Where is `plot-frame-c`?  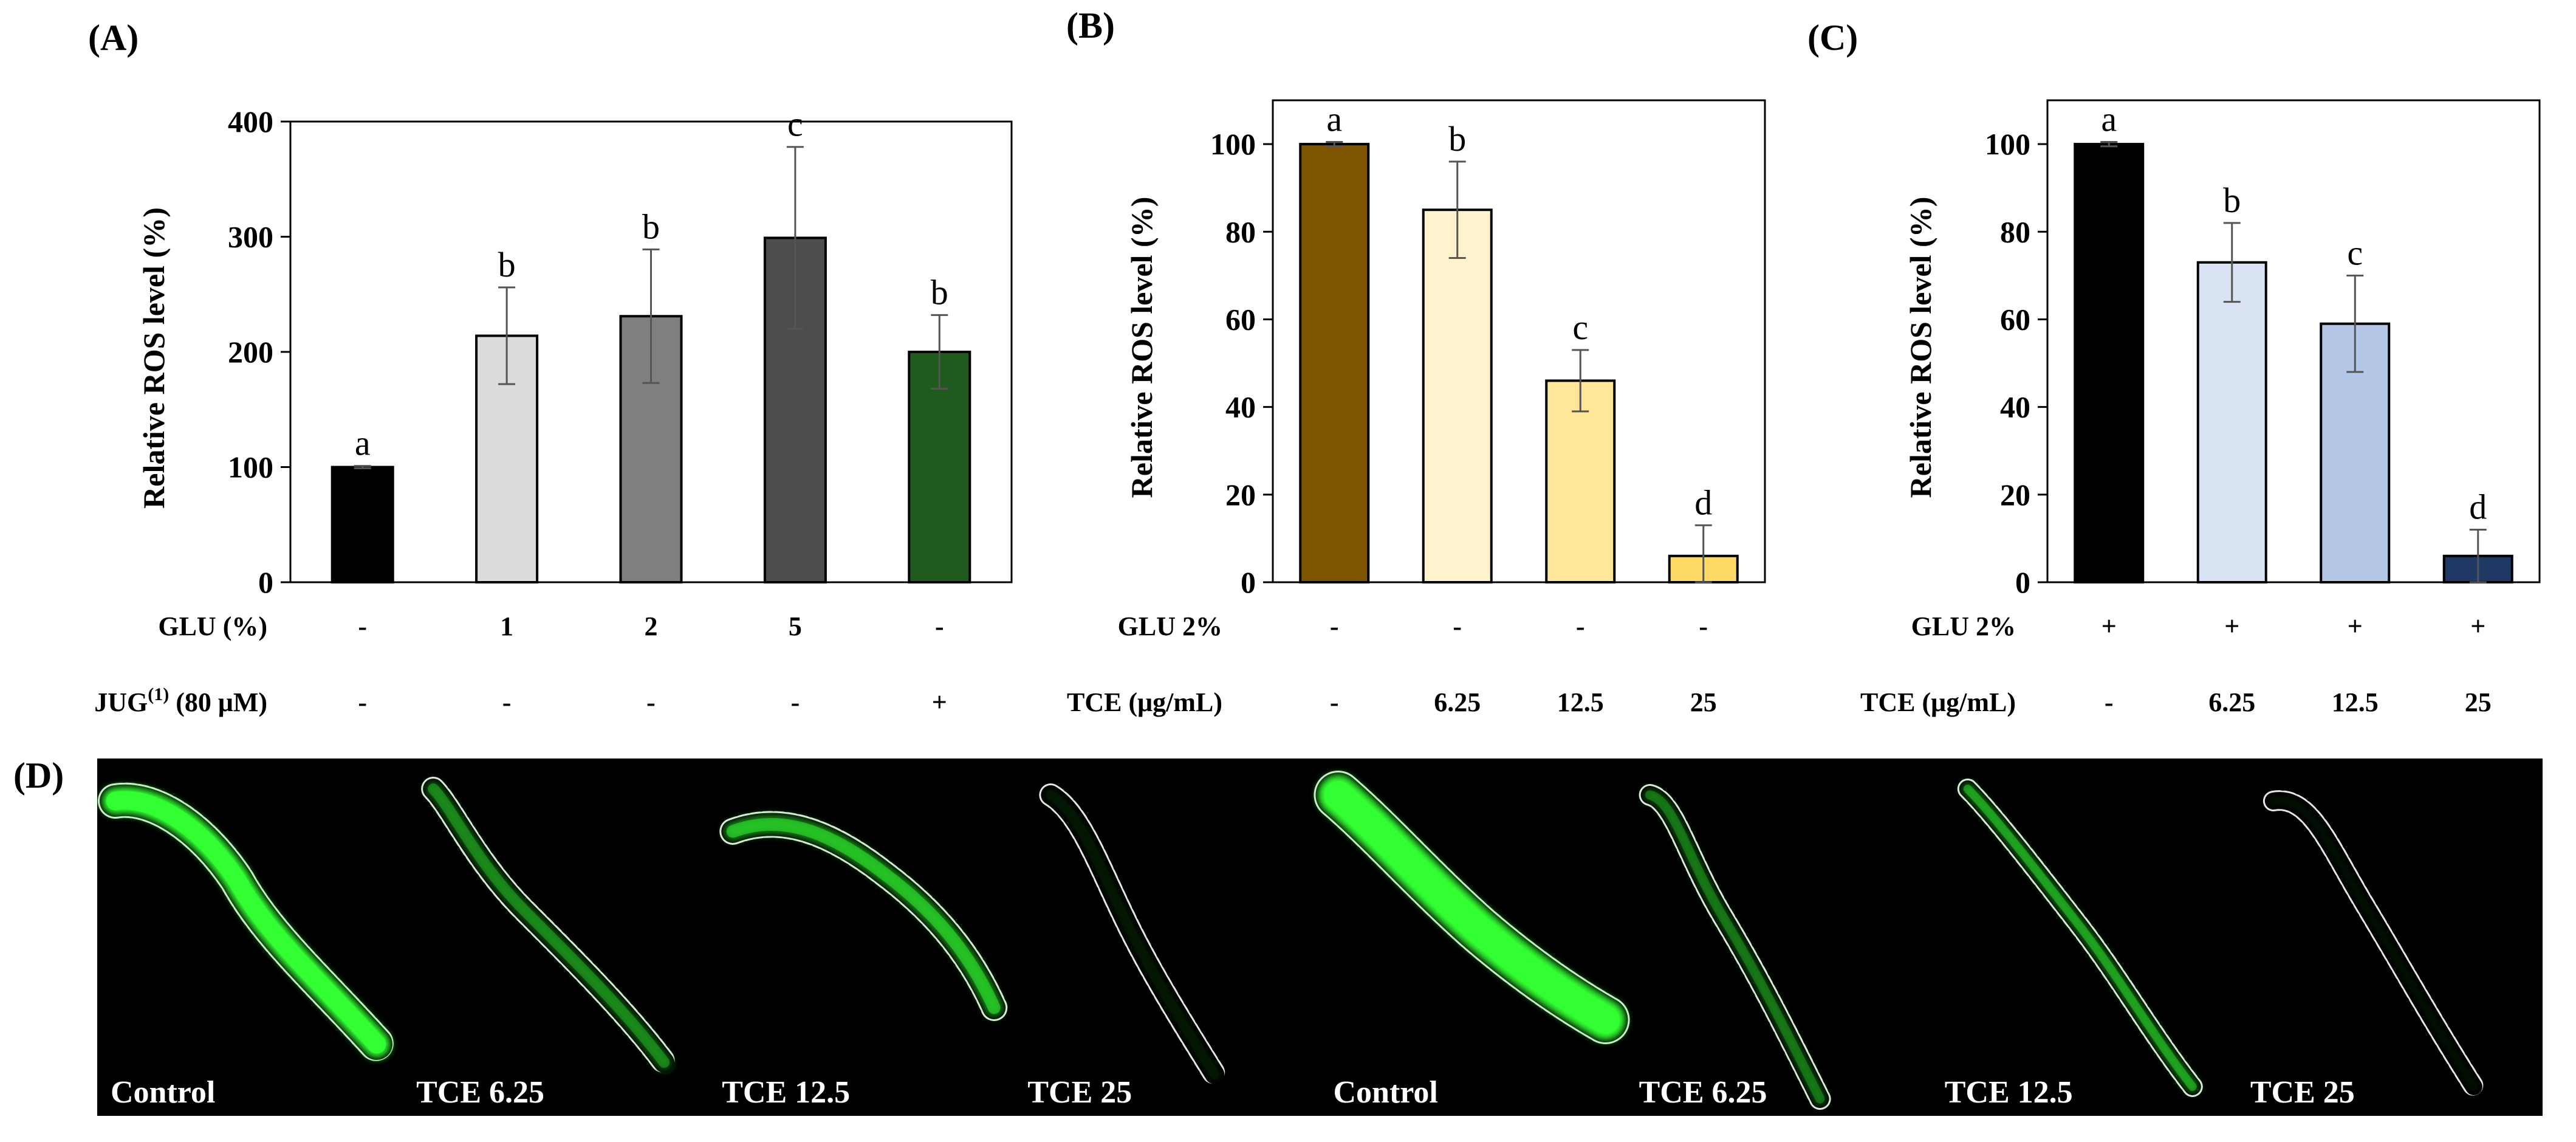
plot-frame-c is located at coordinates (2293, 341).